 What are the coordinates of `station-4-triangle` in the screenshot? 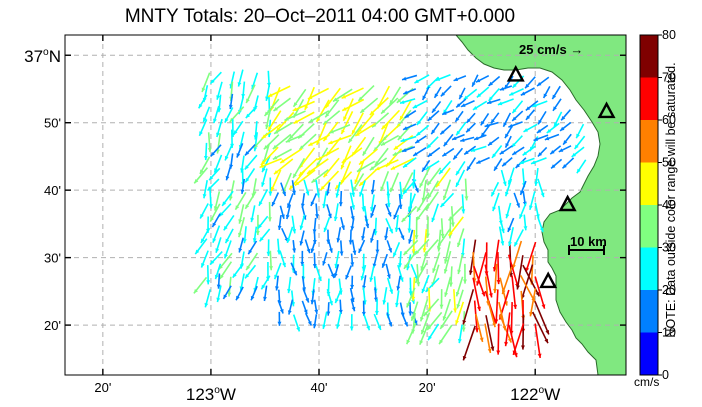 It's located at (548, 280).